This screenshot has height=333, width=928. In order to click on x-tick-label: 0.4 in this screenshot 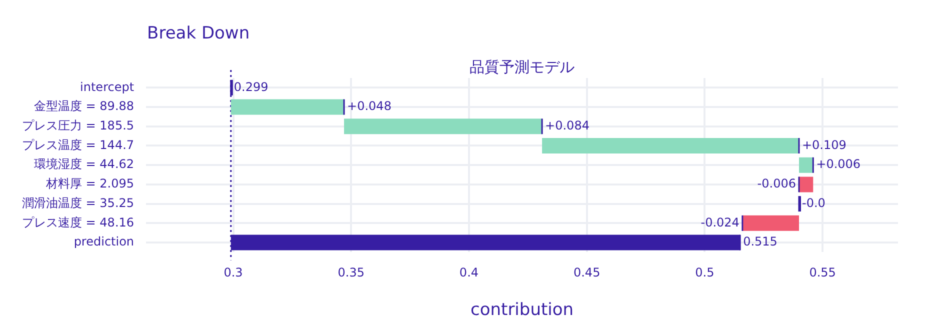, I will do `click(469, 273)`.